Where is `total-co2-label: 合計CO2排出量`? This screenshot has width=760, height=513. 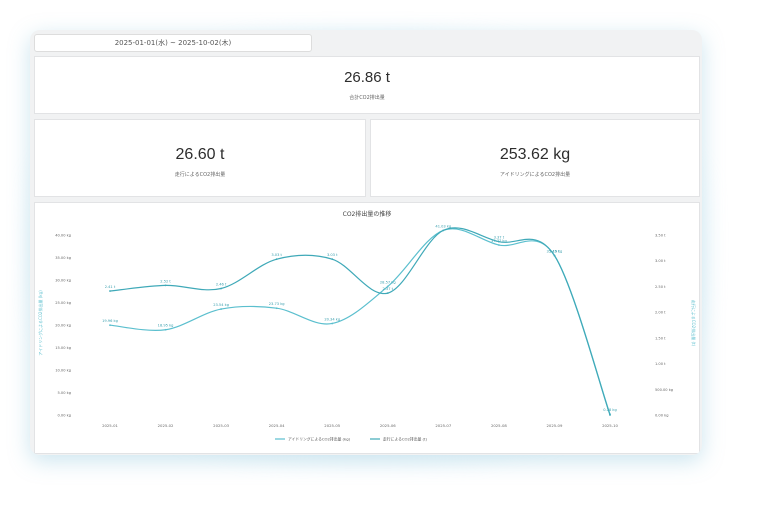
total-co2-label: 合計CO2排出量 is located at coordinates (367, 98).